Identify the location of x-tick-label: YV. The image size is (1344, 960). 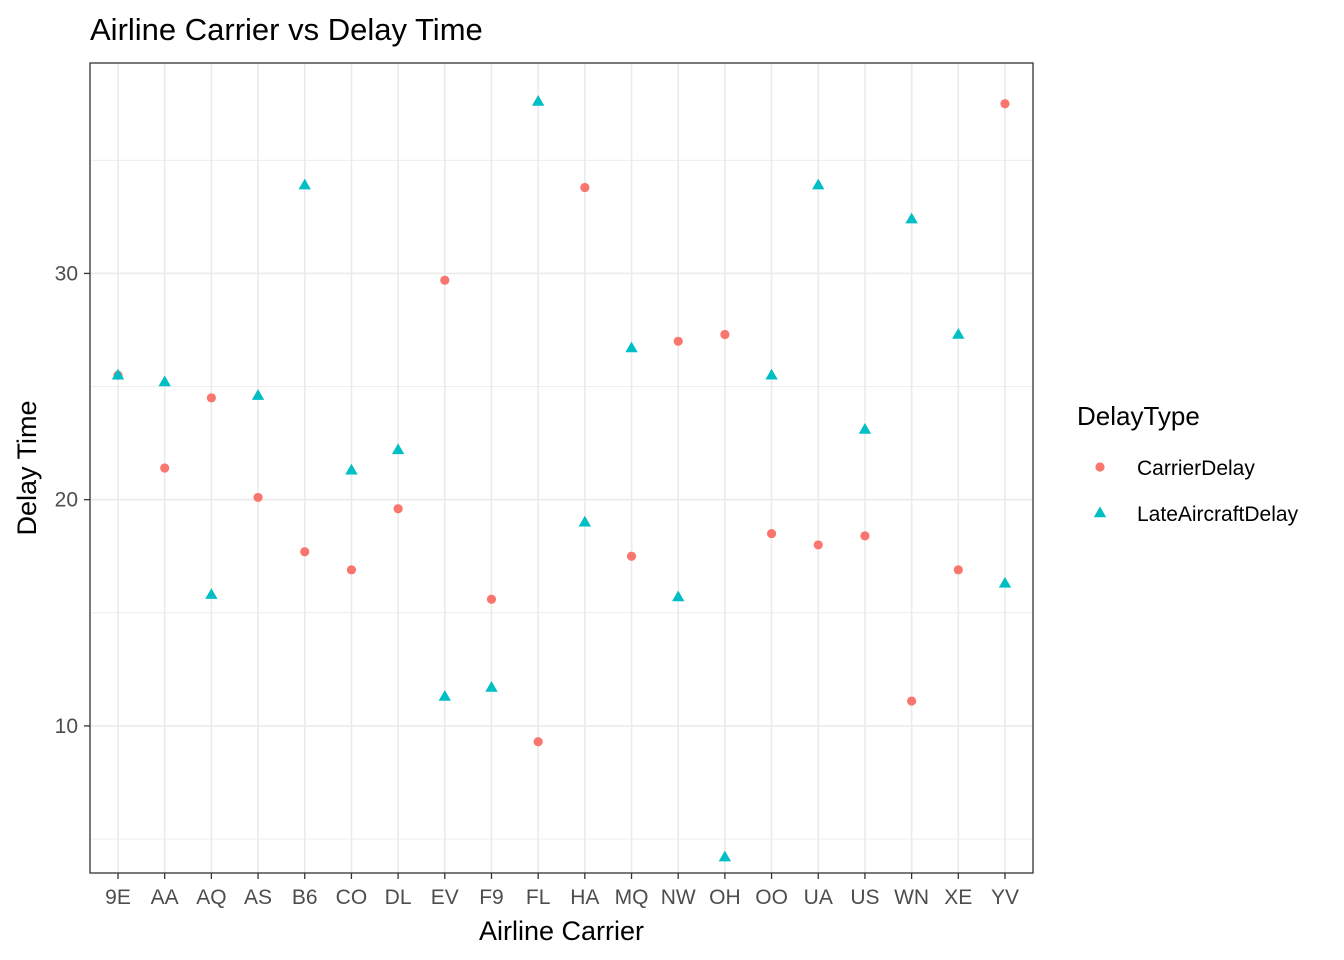
(1005, 897).